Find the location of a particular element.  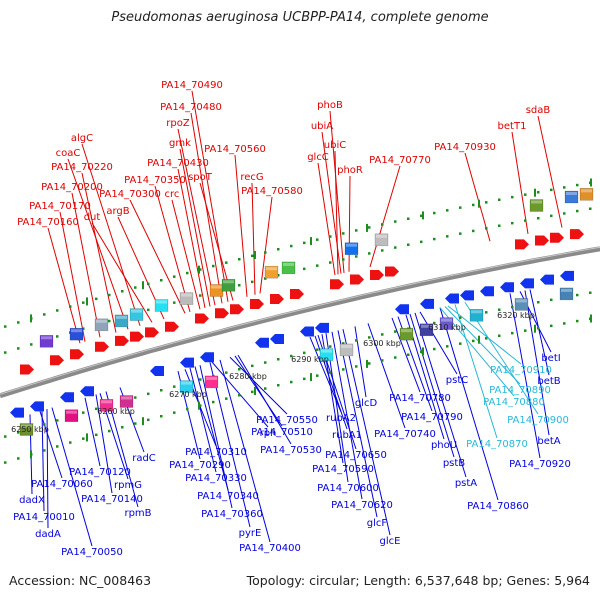

reverse-gene-label: pyrE is located at coordinates (250, 533).